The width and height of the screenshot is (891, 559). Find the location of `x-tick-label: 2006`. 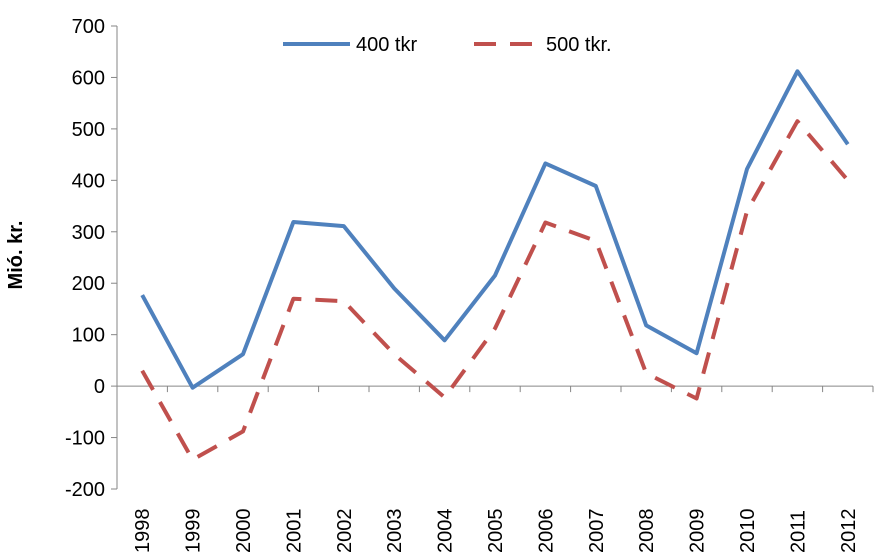

x-tick-label: 2006 is located at coordinates (546, 531).